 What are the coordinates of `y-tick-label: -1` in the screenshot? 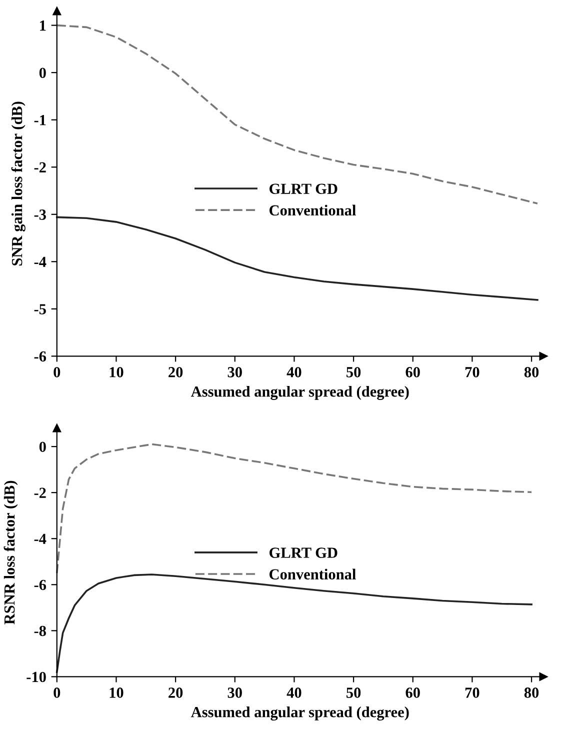 It's located at (40, 120).